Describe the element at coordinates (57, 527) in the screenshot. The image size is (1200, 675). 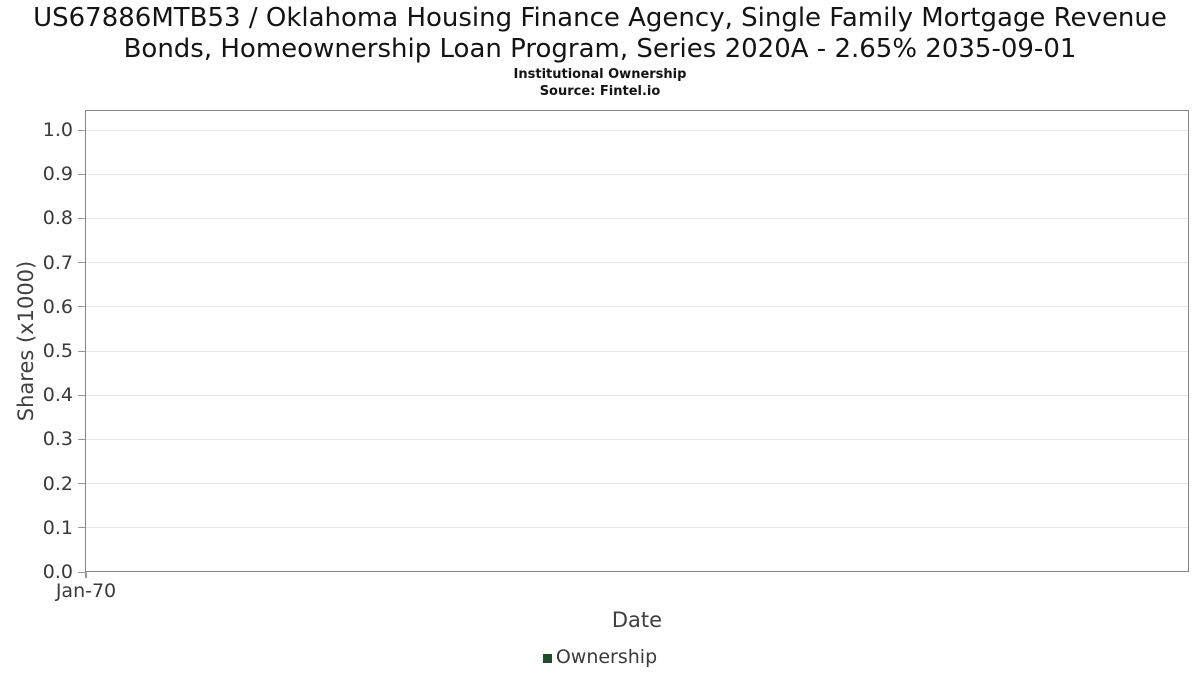
I see `y-tick-label: 0.1` at that location.